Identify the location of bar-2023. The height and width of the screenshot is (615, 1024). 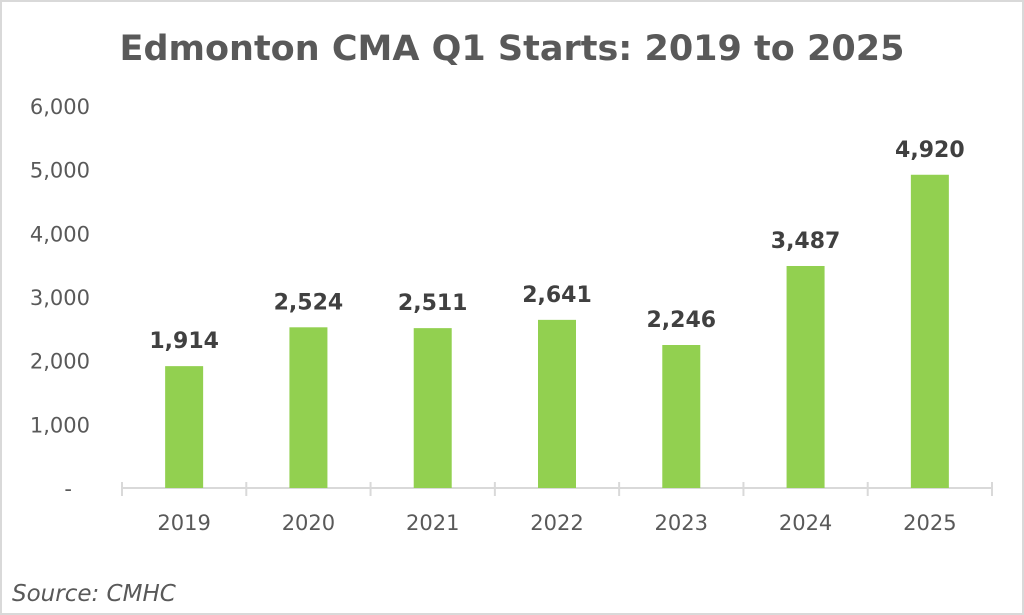
(681, 416).